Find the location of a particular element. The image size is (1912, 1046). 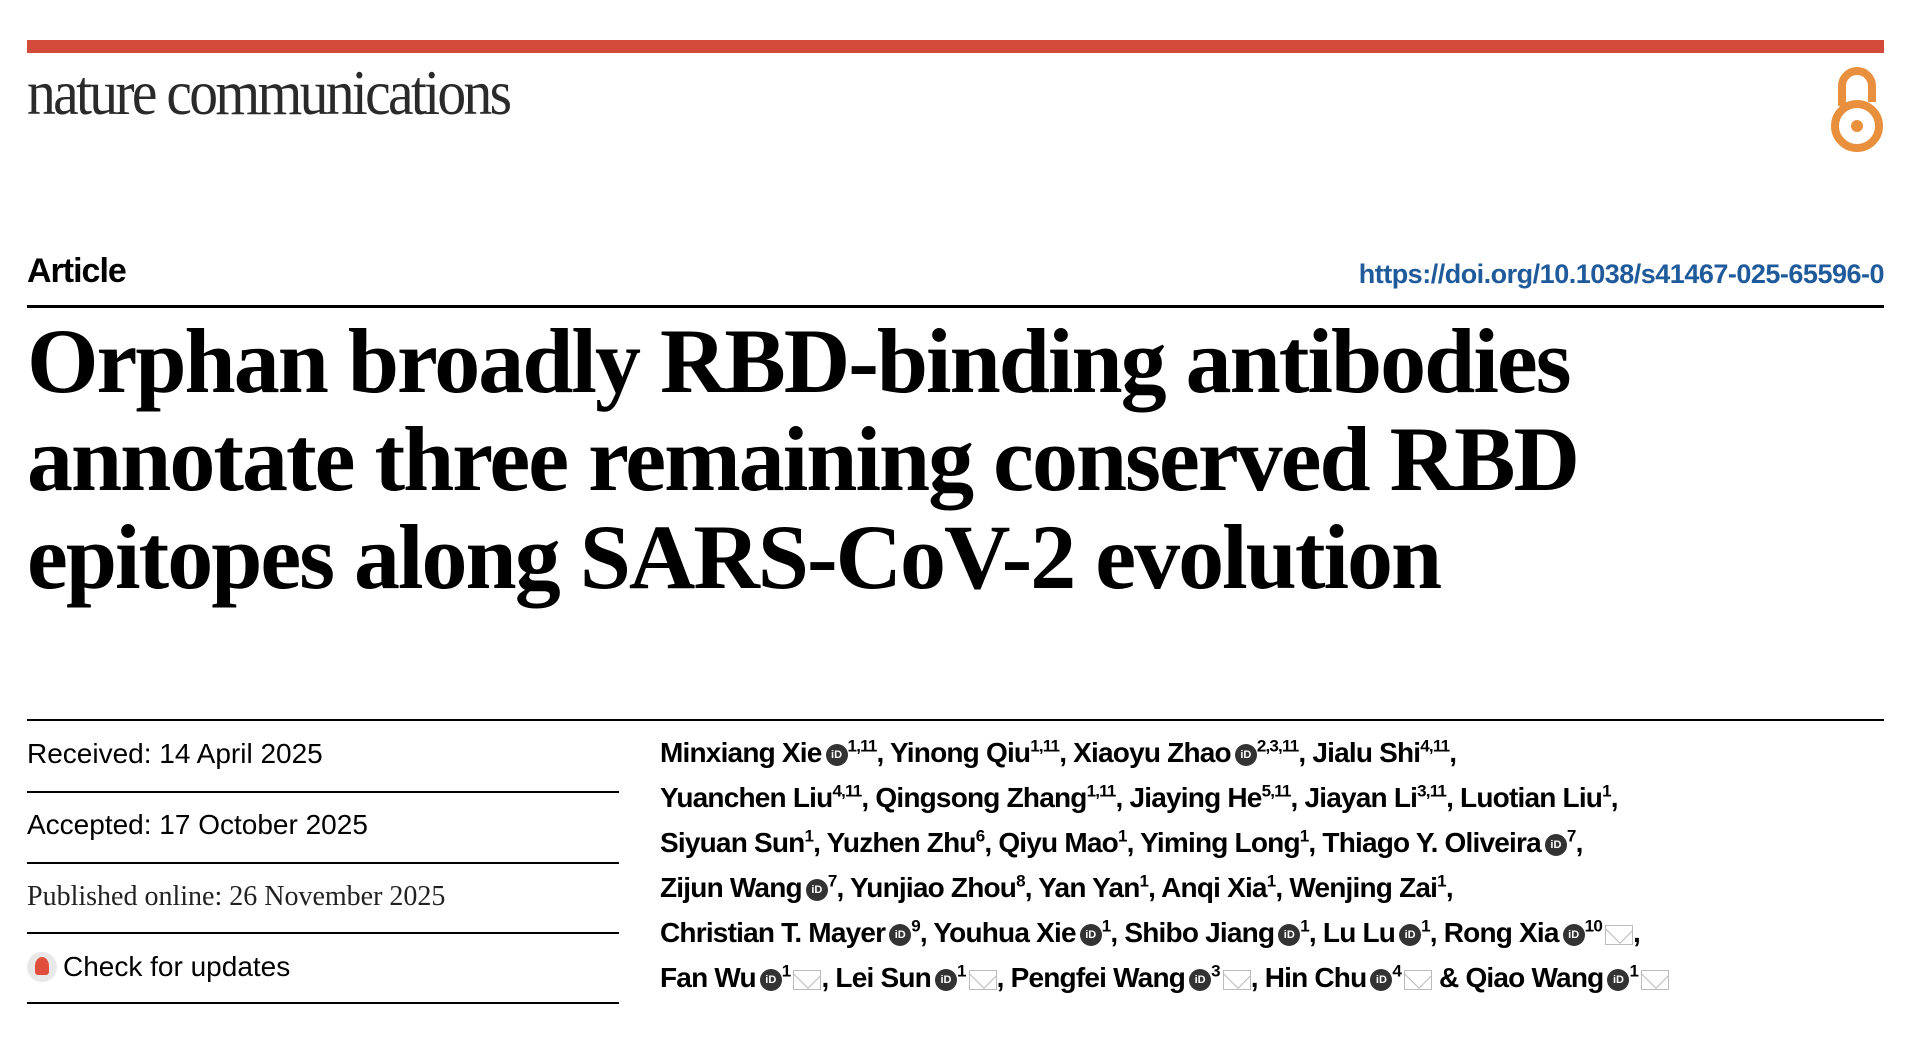

author: Lu Lu iD 1 is located at coordinates (1377, 932).